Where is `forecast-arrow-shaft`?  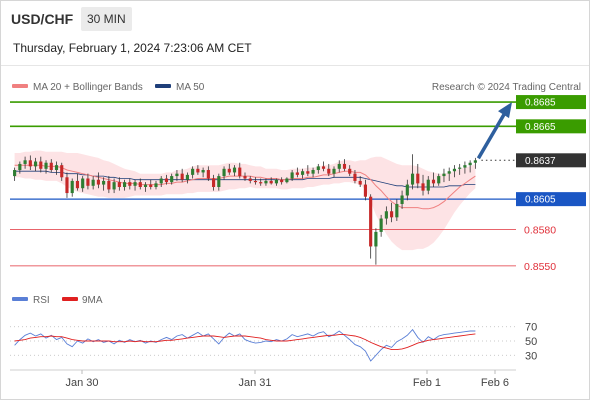
forecast-arrow-shaft is located at coordinates (492, 135).